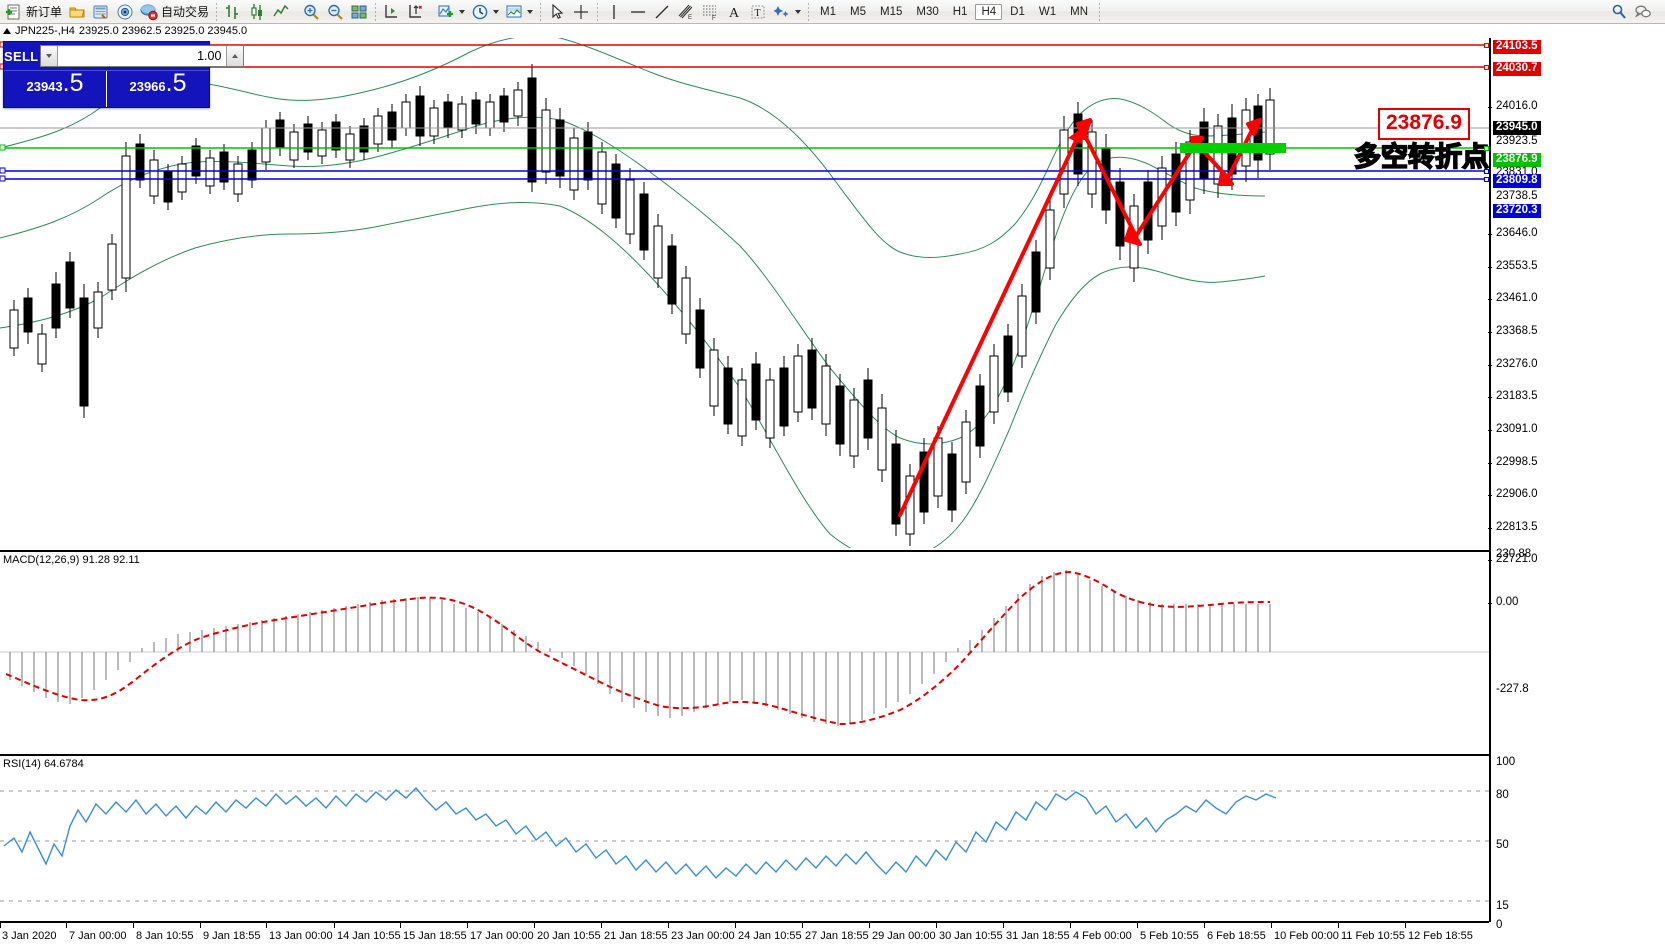 The width and height of the screenshot is (1665, 948). I want to click on volume-increment-button, so click(235, 56).